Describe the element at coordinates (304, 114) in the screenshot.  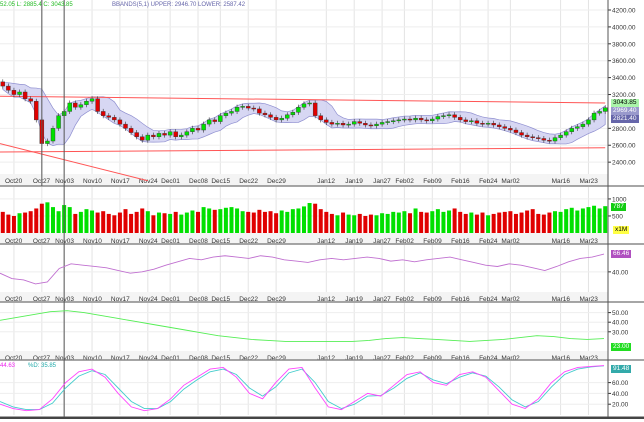
I see `bollinger-band` at that location.